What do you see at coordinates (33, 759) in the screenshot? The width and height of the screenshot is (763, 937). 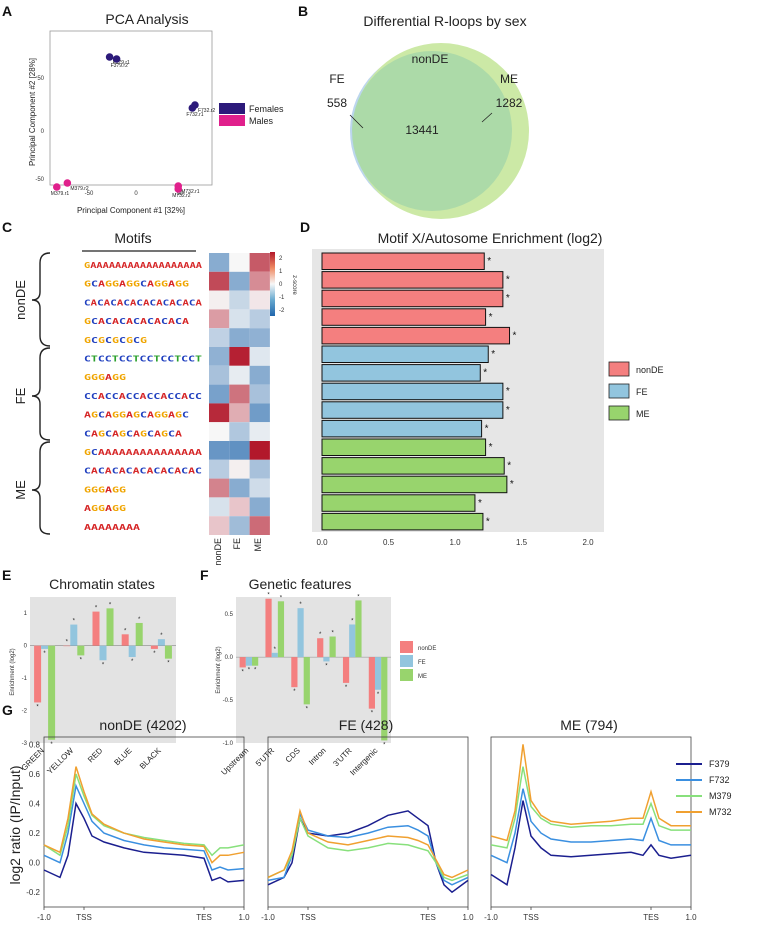 I see `chromatin-category-label: GREEN` at bounding box center [33, 759].